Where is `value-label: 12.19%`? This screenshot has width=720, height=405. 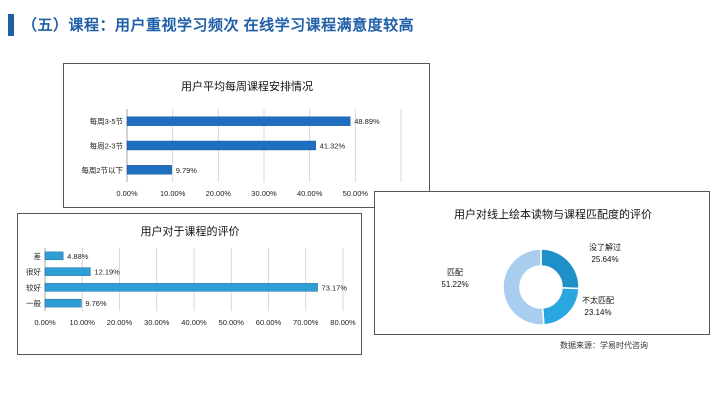
value-label: 12.19% is located at coordinates (107, 272).